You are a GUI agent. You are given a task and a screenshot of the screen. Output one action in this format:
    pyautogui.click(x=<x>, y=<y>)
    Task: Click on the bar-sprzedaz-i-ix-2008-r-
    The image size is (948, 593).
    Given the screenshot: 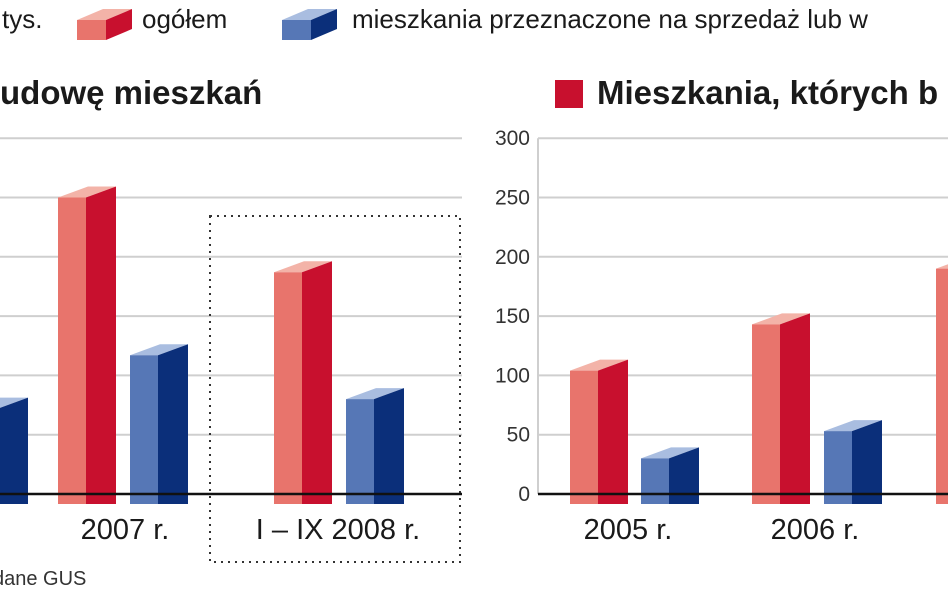 What is the action you would take?
    pyautogui.click(x=375, y=446)
    